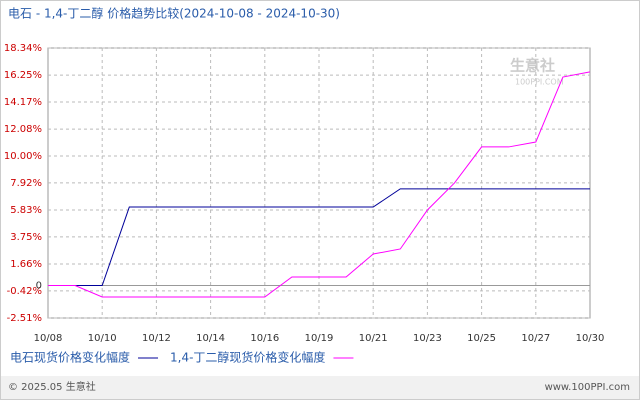 This screenshot has height=400, width=640. Describe the element at coordinates (26, 183) in the screenshot. I see `y-tick-label: 7.92%` at that location.